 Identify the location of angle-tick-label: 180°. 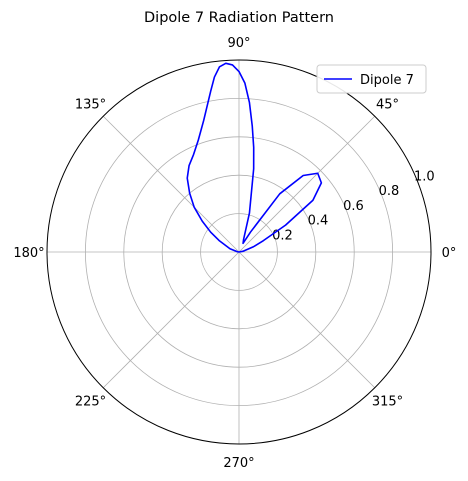
(28, 253).